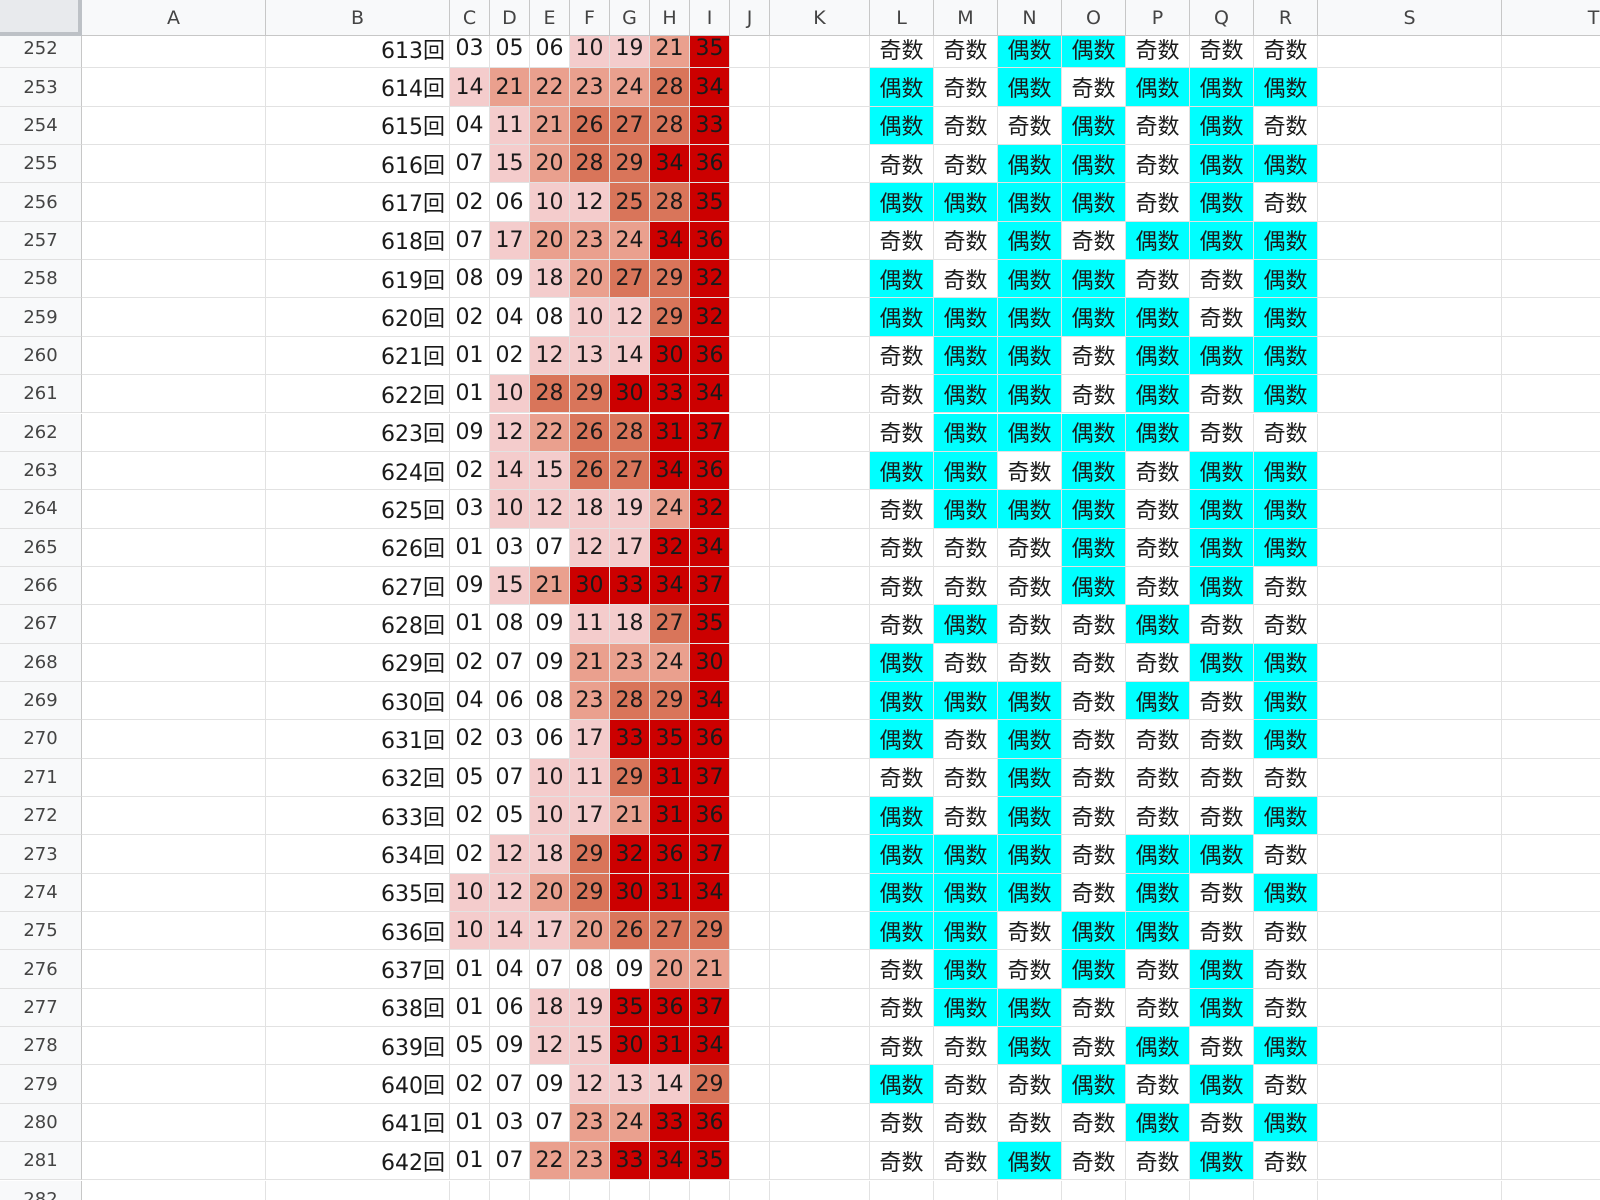 This screenshot has height=1200, width=1600. I want to click on winning-number-cell: 23, so click(590, 1161).